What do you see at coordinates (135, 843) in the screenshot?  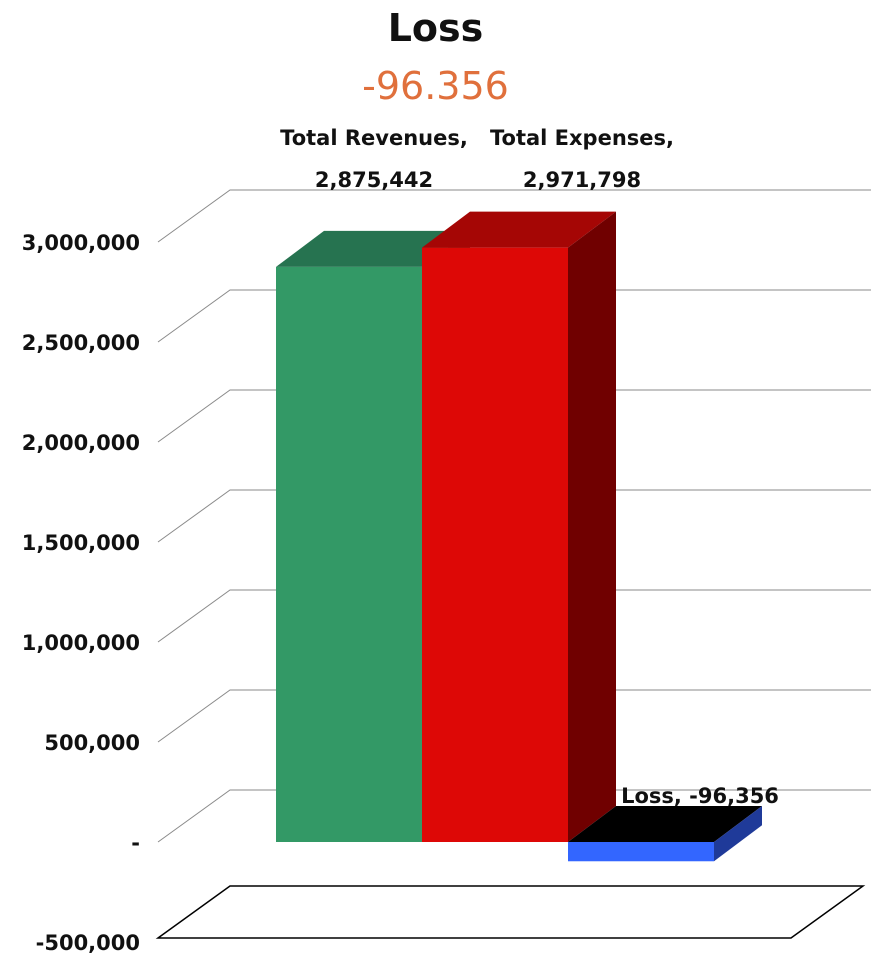 I see `y-tick-label: -` at bounding box center [135, 843].